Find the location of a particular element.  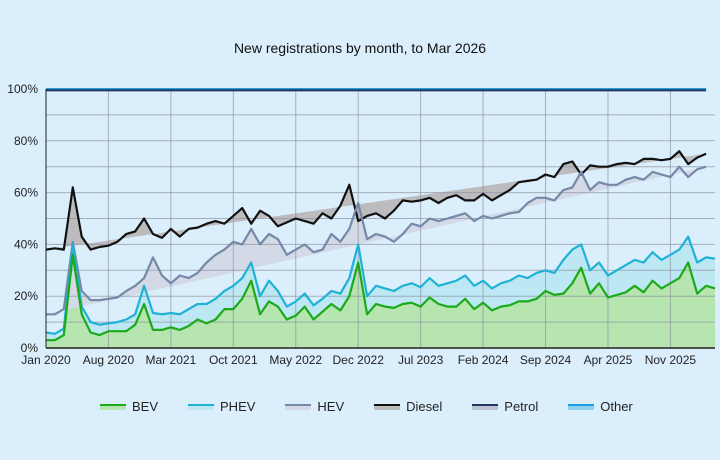

x-tick-label: Aug 2020 is located at coordinates (109, 360).